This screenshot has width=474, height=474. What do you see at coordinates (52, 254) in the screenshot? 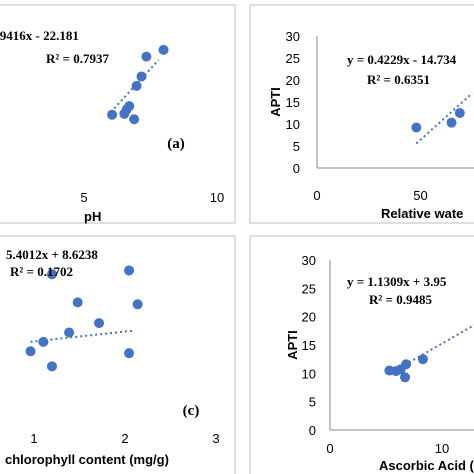
I see `regression-equation: 5.4012x + 8.6238` at bounding box center [52, 254].